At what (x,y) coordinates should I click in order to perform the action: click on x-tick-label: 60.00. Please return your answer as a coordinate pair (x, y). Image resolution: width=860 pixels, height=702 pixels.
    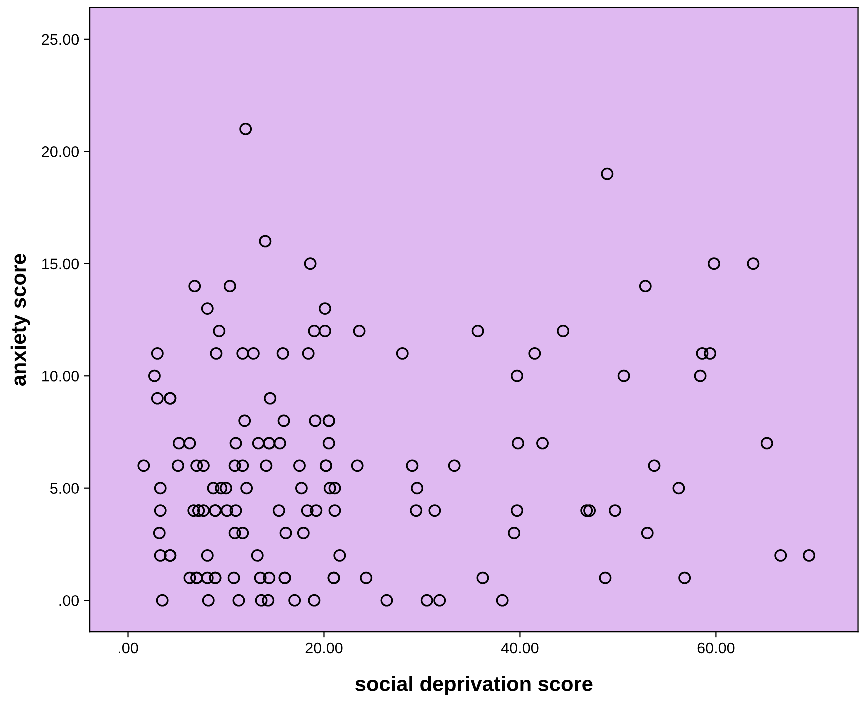
    Looking at the image, I should click on (716, 648).